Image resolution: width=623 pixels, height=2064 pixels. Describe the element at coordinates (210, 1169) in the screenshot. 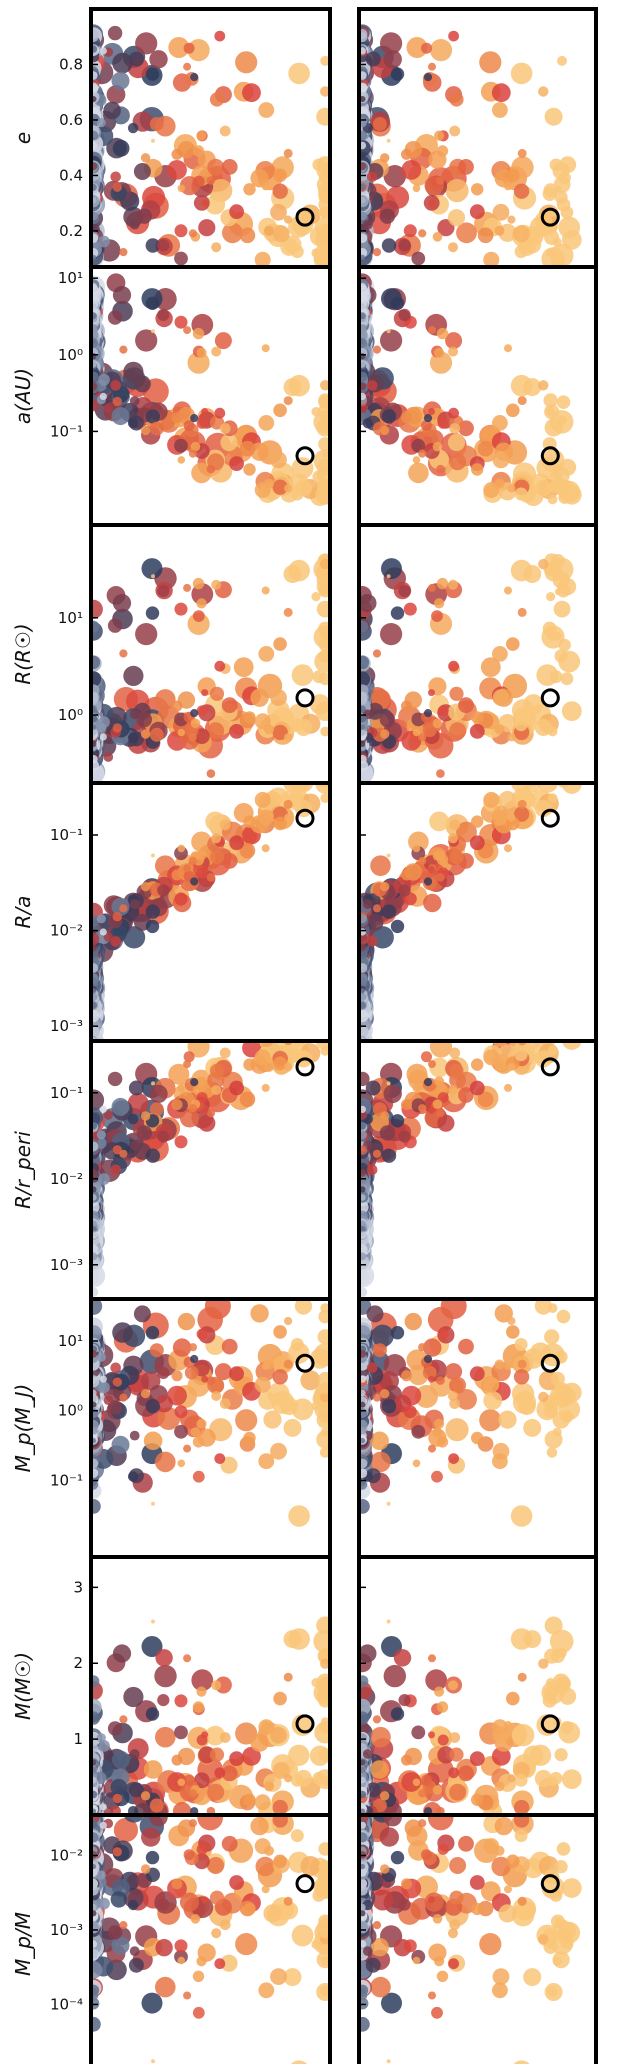

I see `scatter-points` at that location.